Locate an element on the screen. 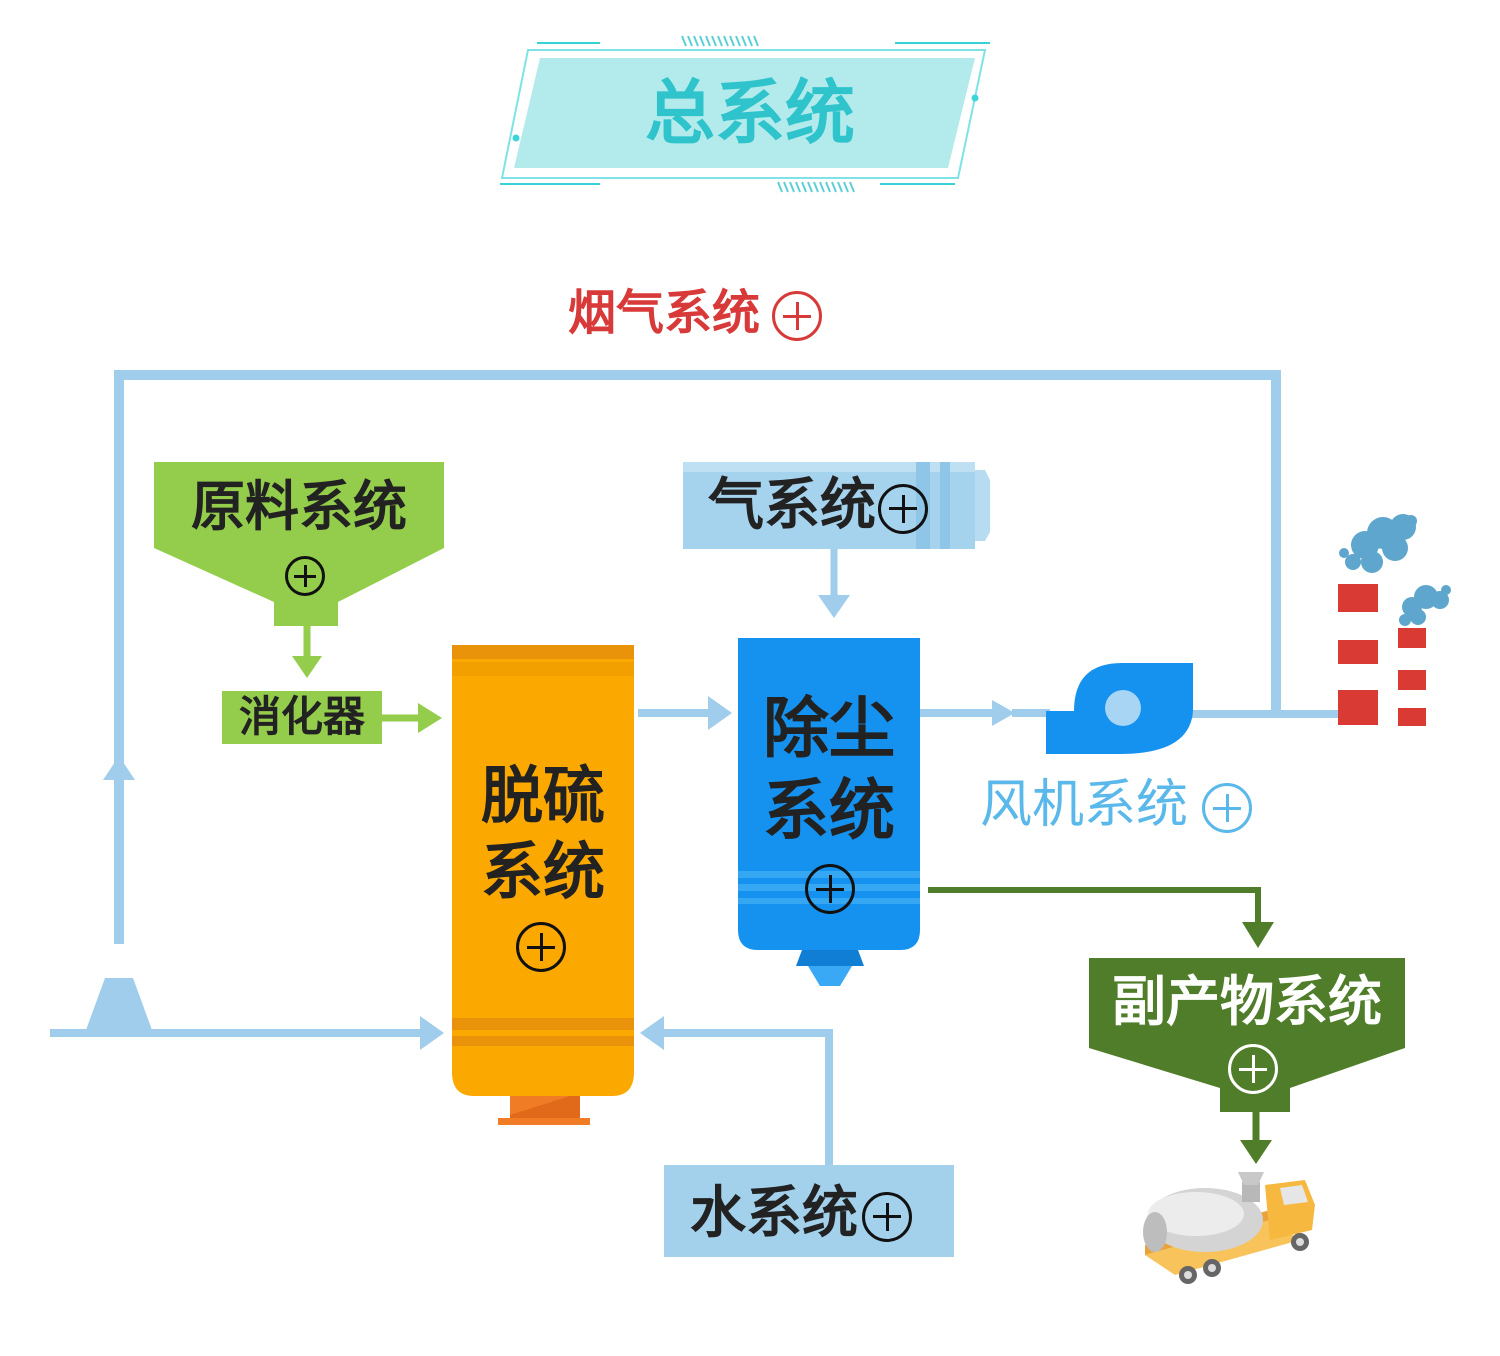  desulfurization-text-line2: 系统 is located at coordinates (542, 871).